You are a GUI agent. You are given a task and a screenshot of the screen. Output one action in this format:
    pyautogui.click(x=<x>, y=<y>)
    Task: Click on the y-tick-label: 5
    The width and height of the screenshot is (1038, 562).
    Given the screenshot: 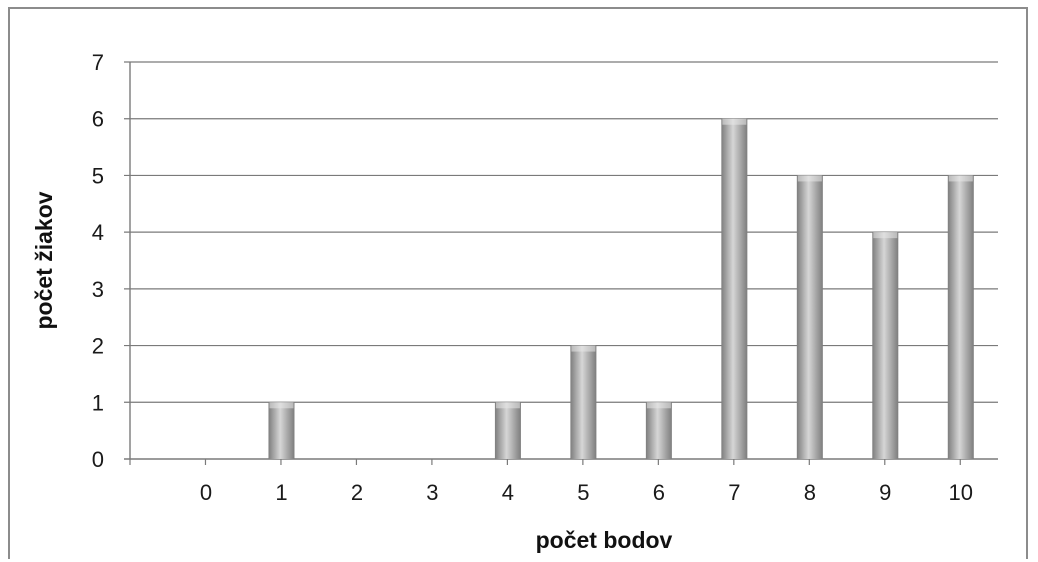 What is the action you would take?
    pyautogui.click(x=98, y=175)
    